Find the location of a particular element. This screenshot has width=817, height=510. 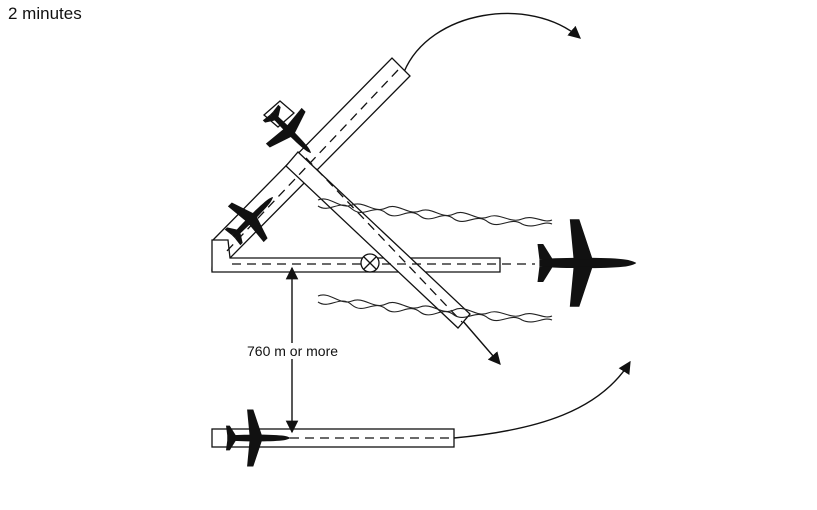

departure-path-upper is located at coordinates (492, 42).